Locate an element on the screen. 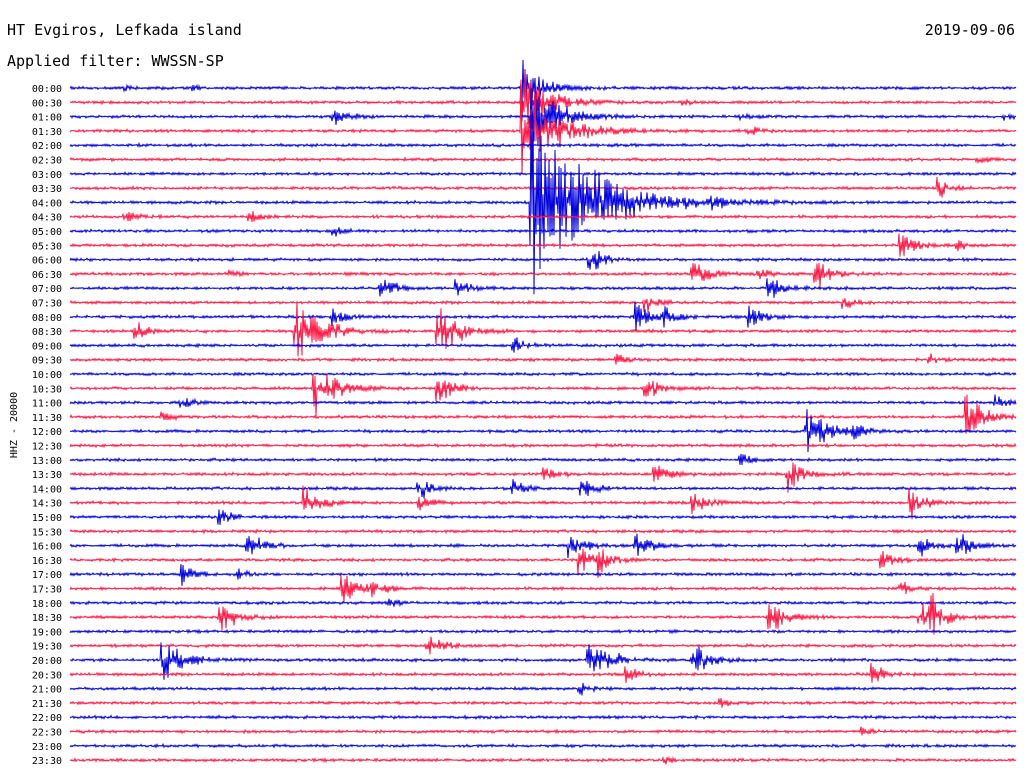 The width and height of the screenshot is (1024, 780). row-time-label: 05:00 is located at coordinates (47, 232).